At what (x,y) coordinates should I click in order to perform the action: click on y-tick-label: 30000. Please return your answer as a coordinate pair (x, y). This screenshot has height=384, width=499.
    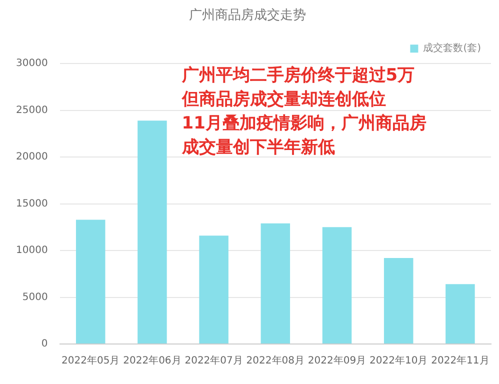
    Looking at the image, I should click on (32, 64).